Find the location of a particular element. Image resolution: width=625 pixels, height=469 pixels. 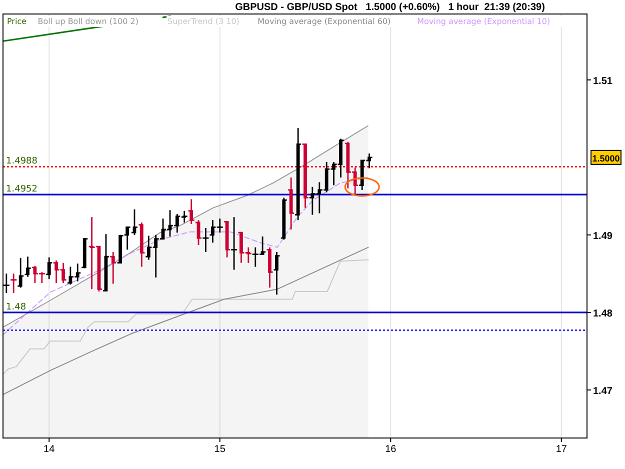

line-series is located at coordinates (186, 317).